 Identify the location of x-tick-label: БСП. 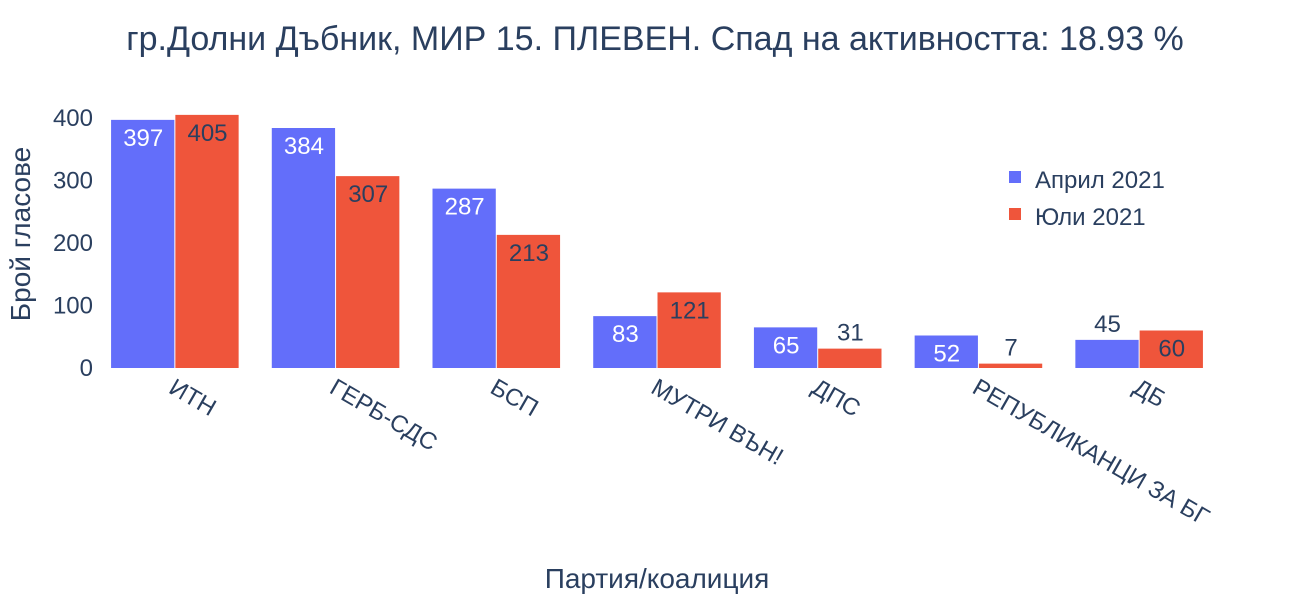
(514, 398).